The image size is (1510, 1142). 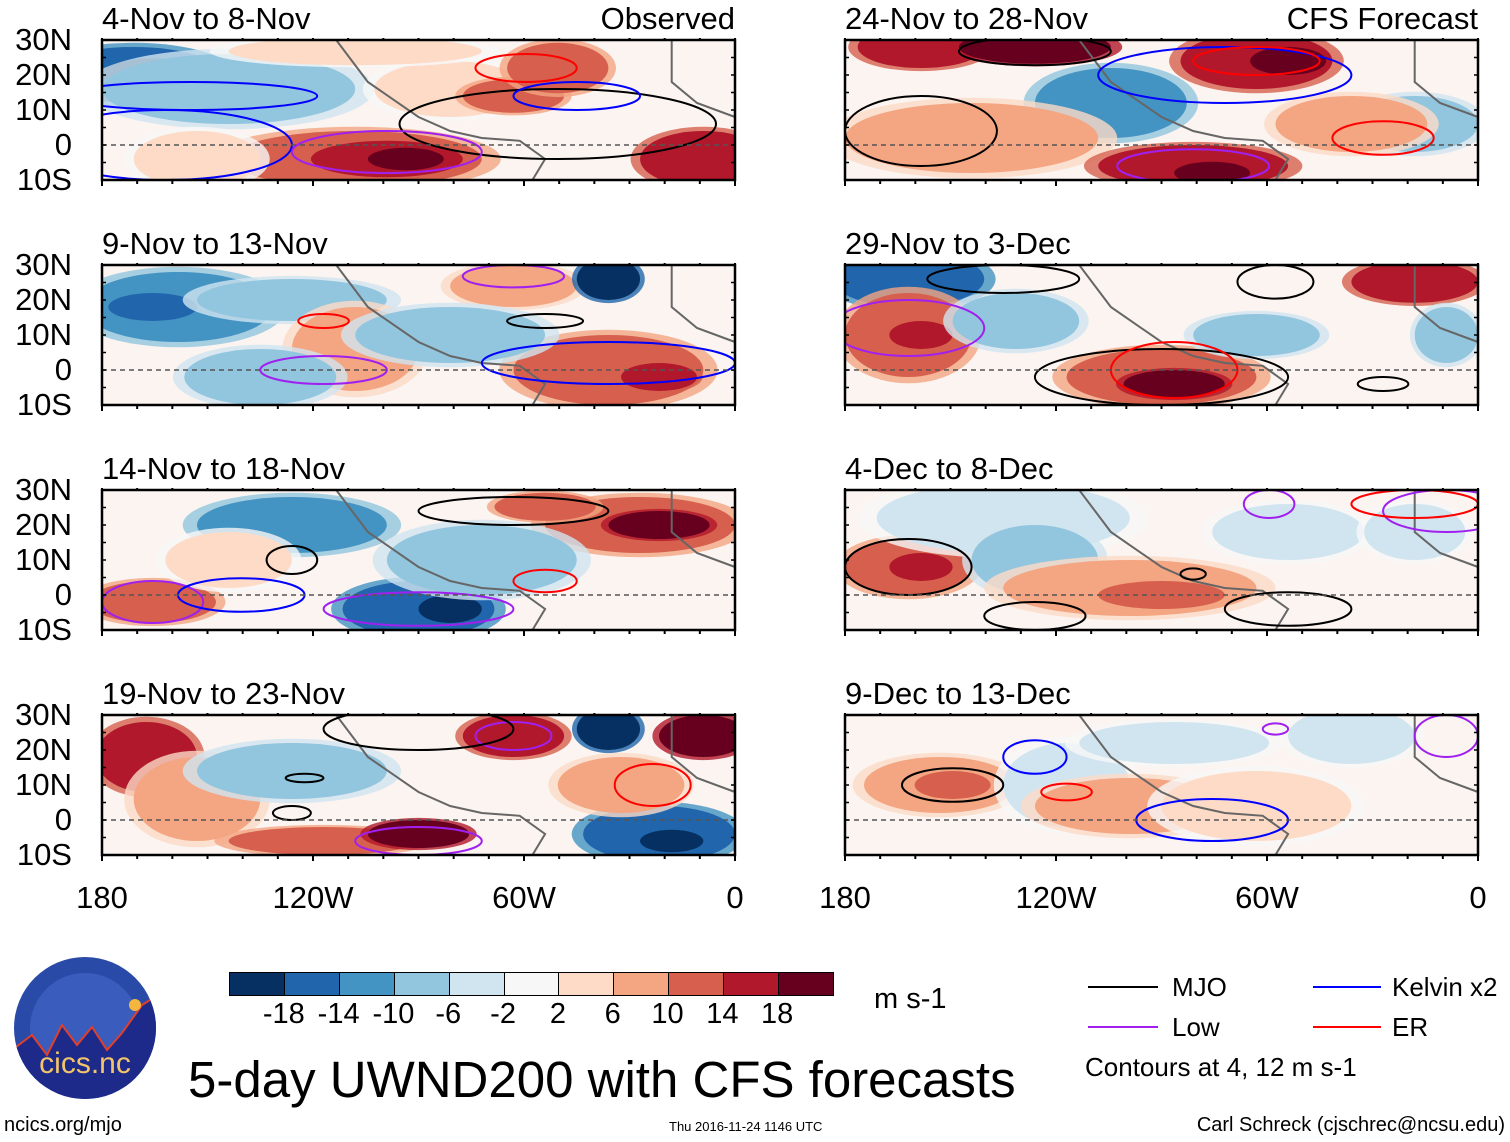 I want to click on panel-title: 9-Dec to 13-Dec, so click(x=958, y=693).